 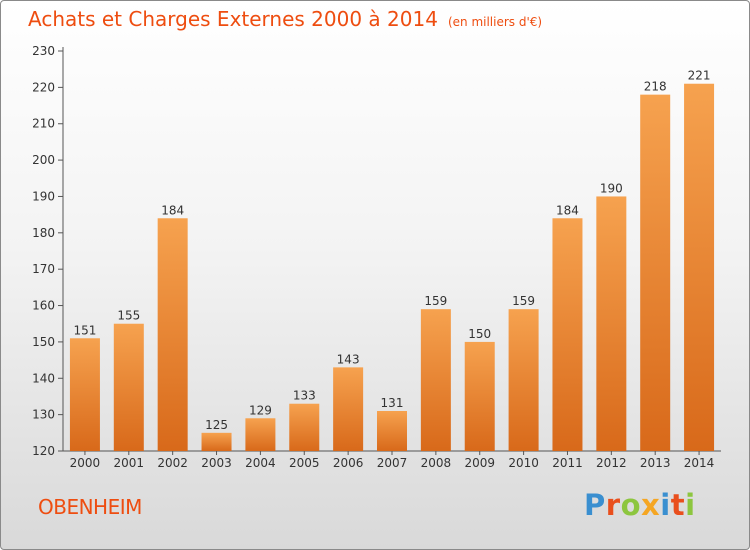 What do you see at coordinates (43, 233) in the screenshot?
I see `y-tick-label: 180` at bounding box center [43, 233].